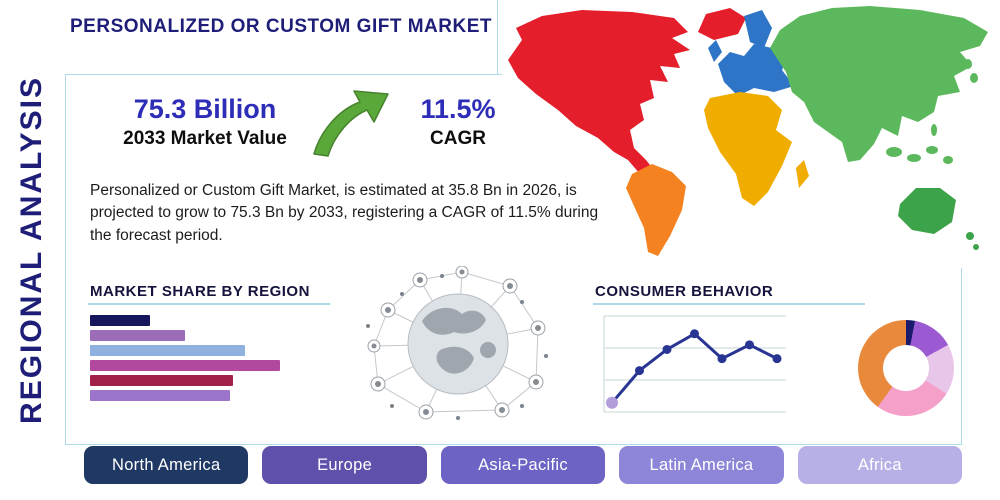 This screenshot has height=500, width=1000. Describe the element at coordinates (758, 29) in the screenshot. I see `map-scandinavia` at that location.